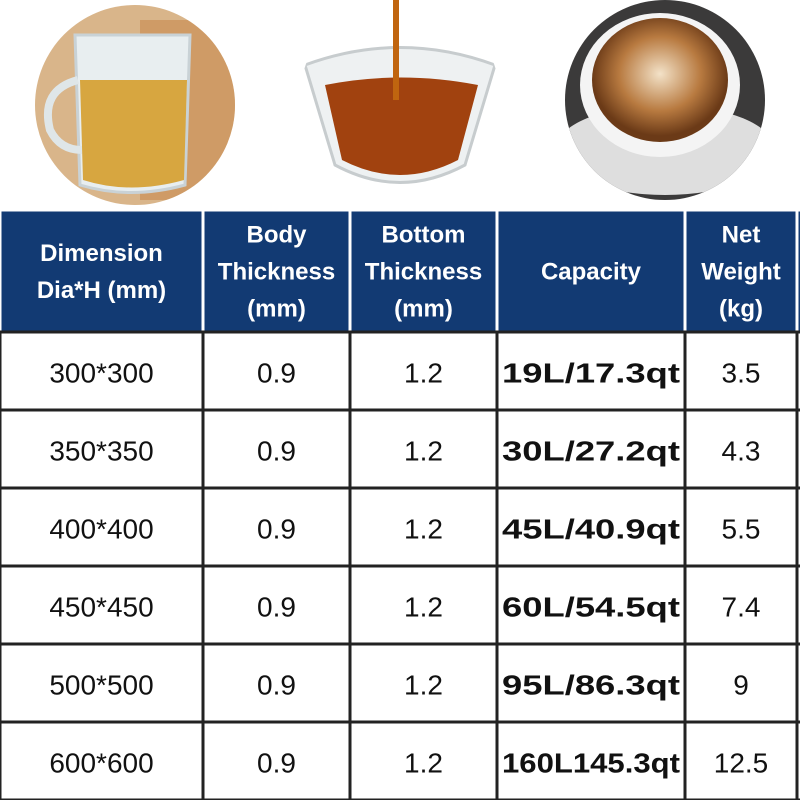 The width and height of the screenshot is (800, 800). What do you see at coordinates (101, 290) in the screenshot?
I see `header-text: Dia*H (mm)` at bounding box center [101, 290].